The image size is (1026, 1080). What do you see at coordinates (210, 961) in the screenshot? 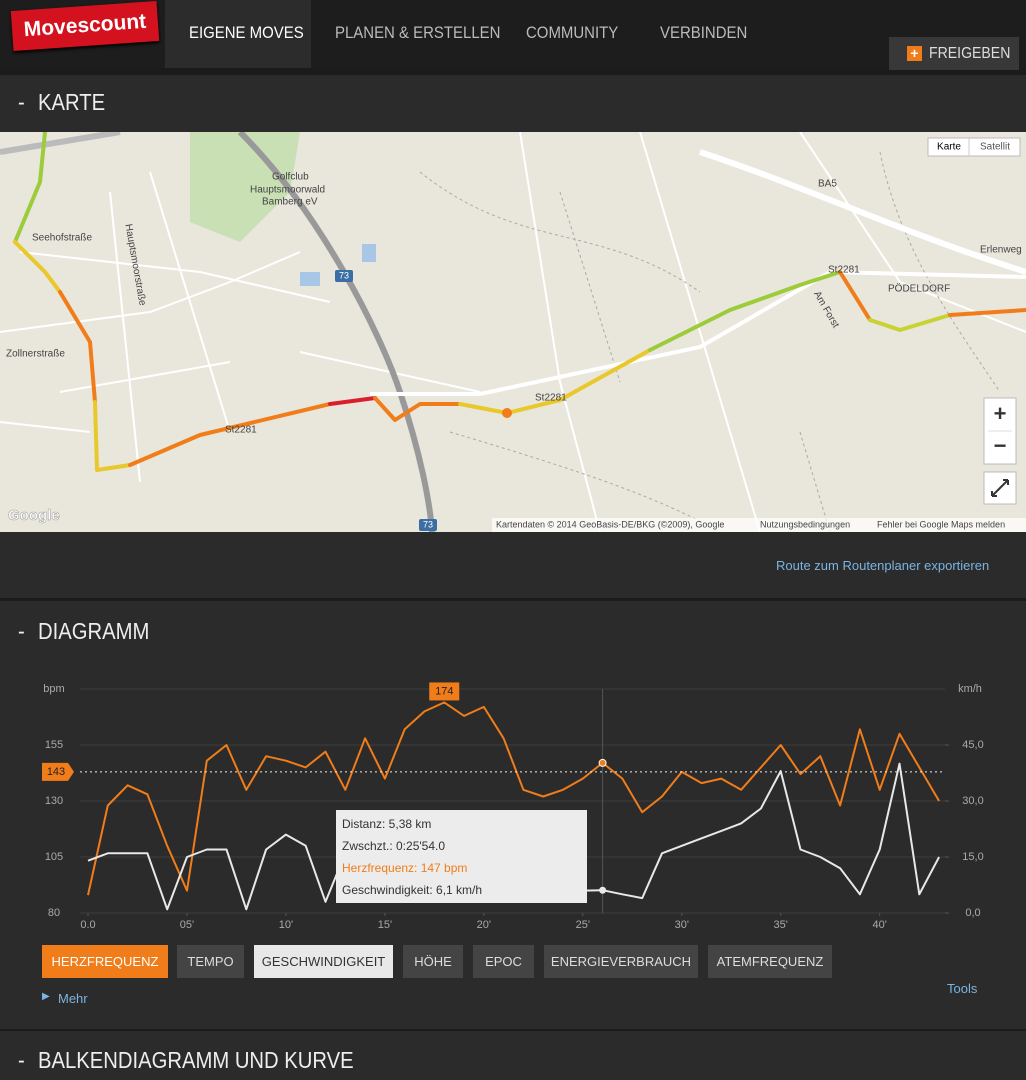
I see `series-button: TEMPO` at bounding box center [210, 961].